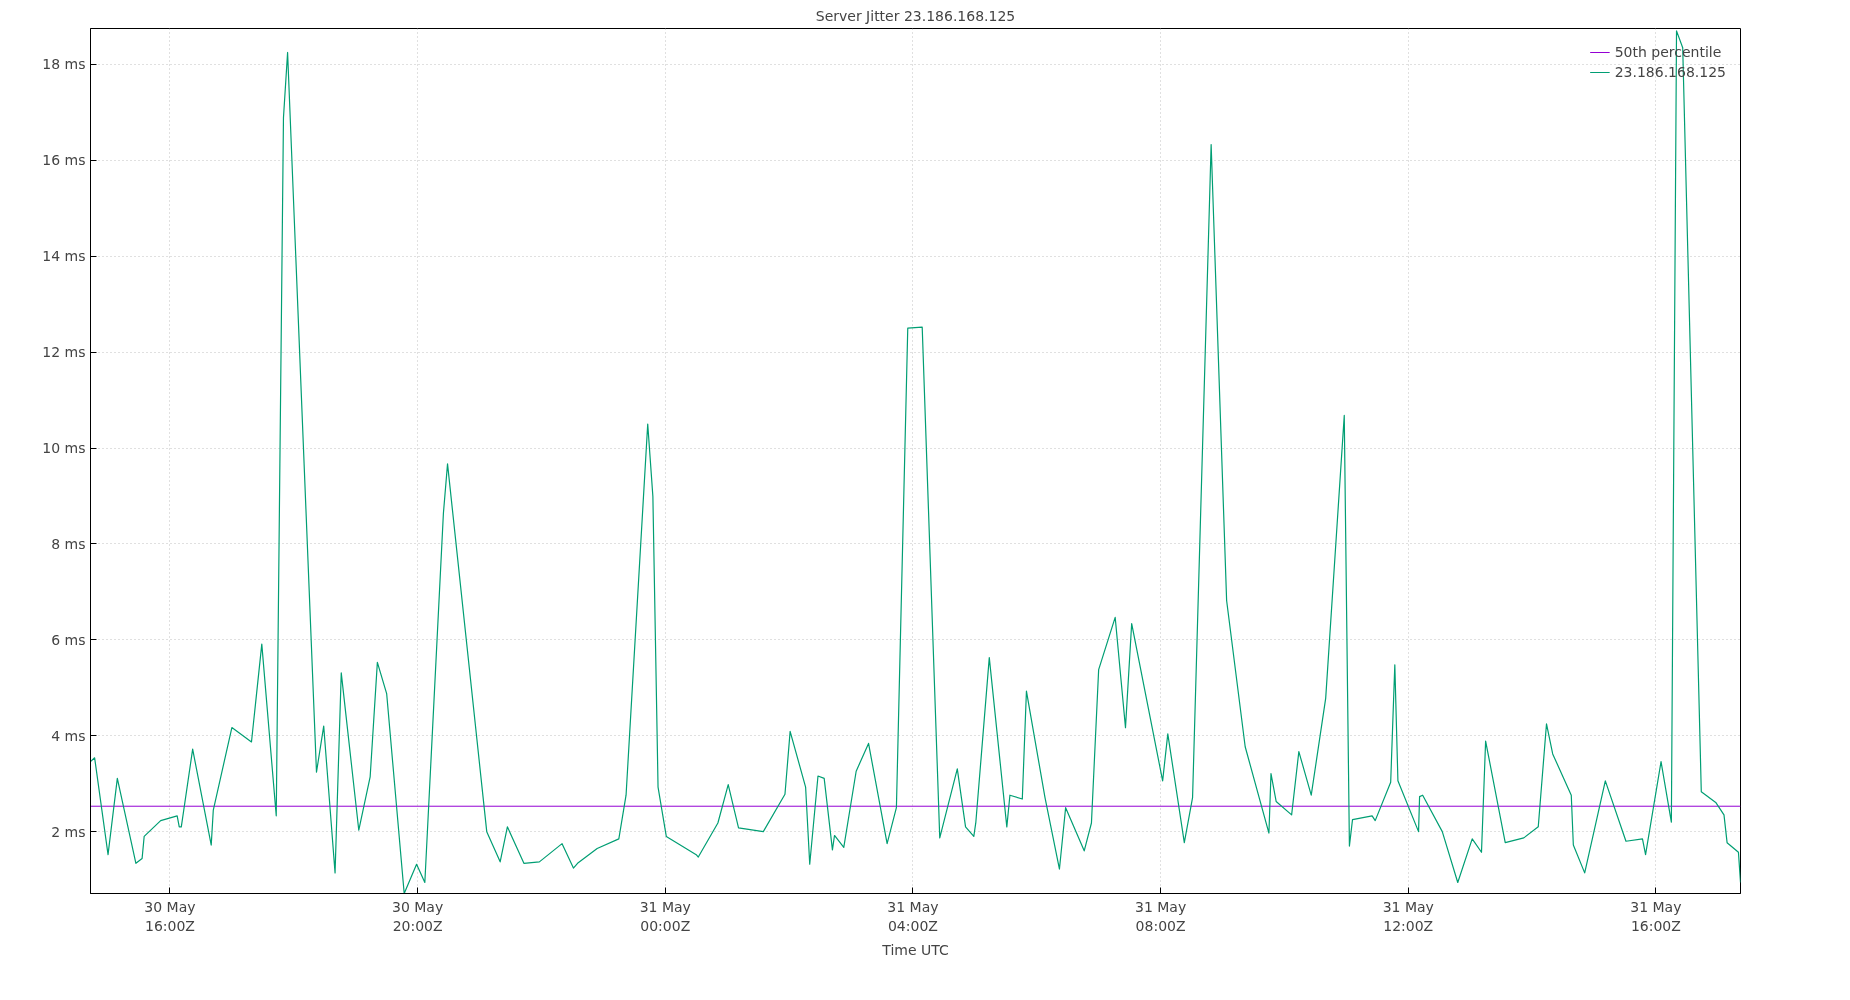 This screenshot has width=1850, height=1000. I want to click on x-tick-label: 31 May 08:00Z, so click(1160, 916).